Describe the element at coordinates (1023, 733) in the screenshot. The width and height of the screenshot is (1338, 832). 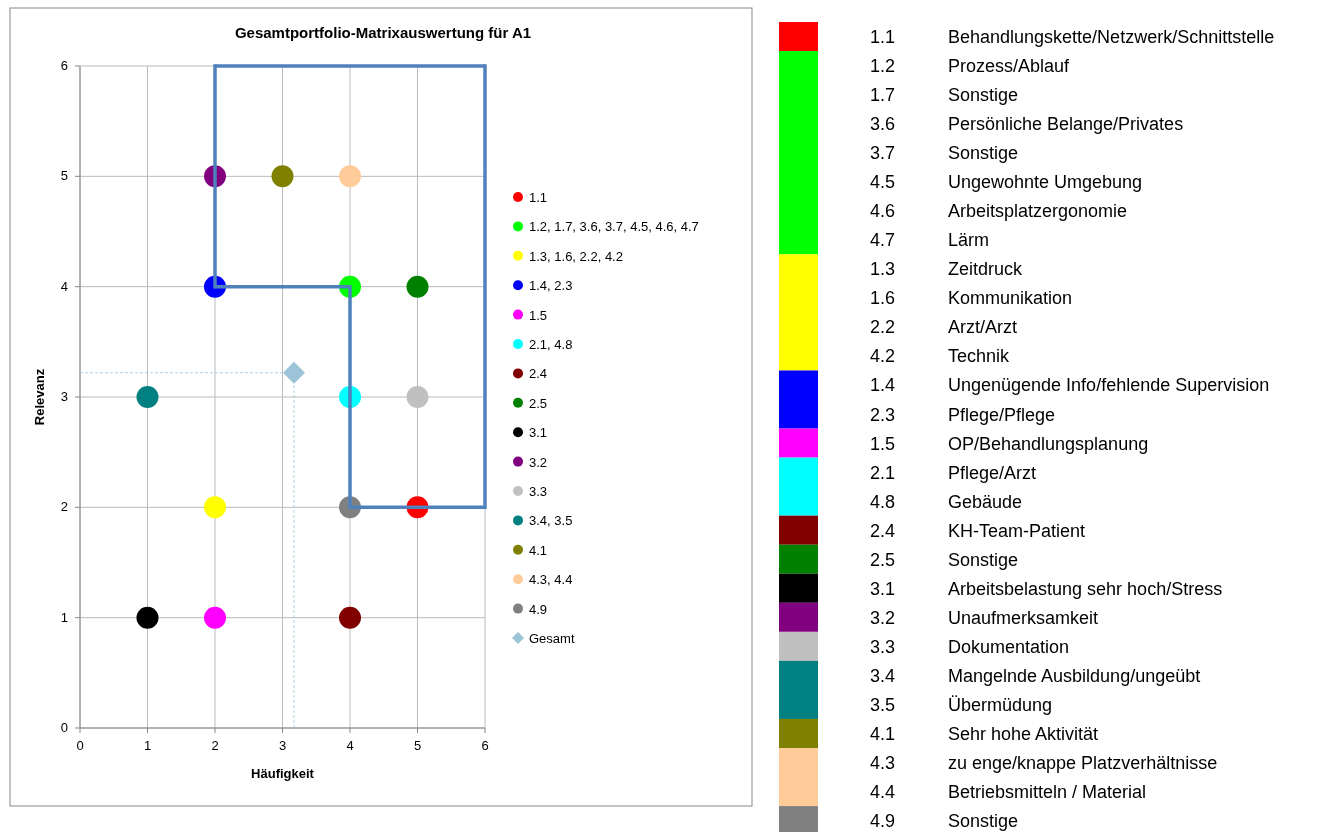
I see `category-label: Sehr hohe Aktivität` at that location.